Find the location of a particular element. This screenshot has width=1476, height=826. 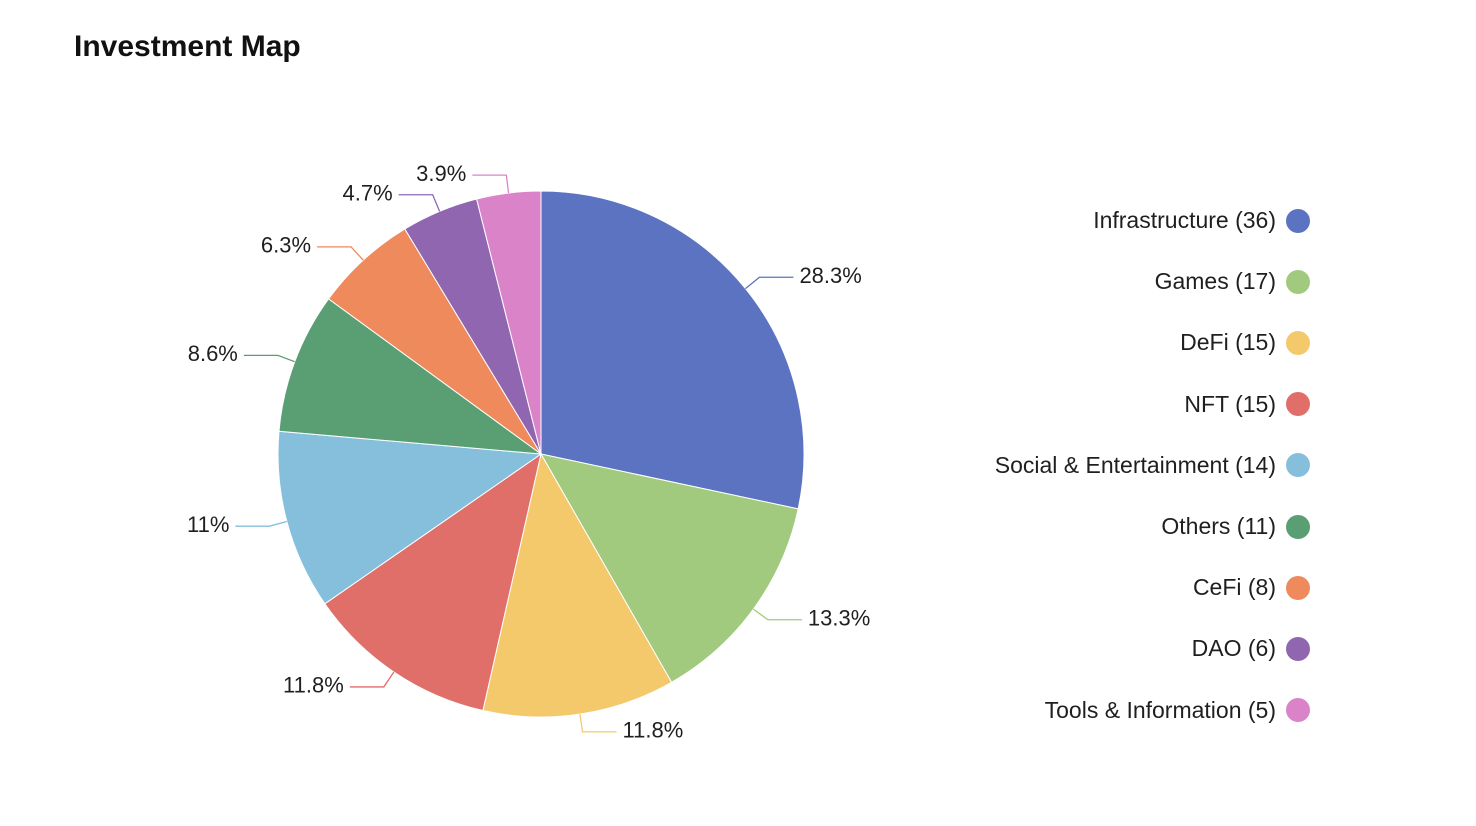

pie-slice-tools-and-information is located at coordinates (508, 322).